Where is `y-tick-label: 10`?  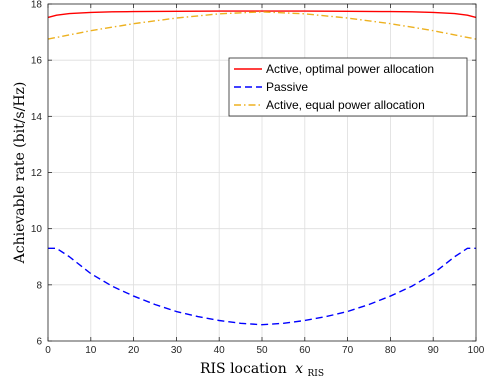
y-tick-label: 10 is located at coordinates (37, 229).